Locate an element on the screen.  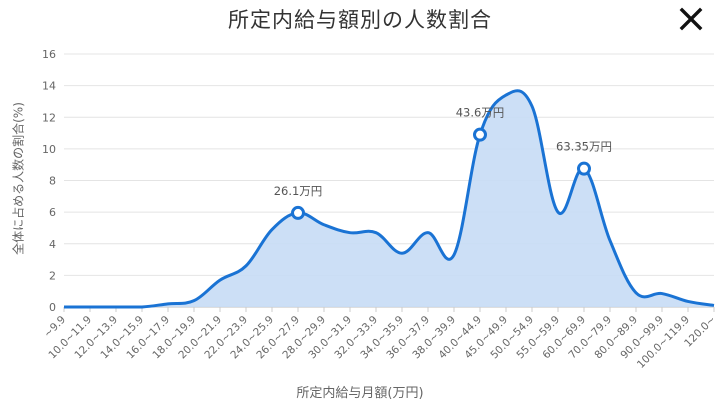
annotations: 26.1万円 43.6万円 63.35万円 is located at coordinates (443, 163).